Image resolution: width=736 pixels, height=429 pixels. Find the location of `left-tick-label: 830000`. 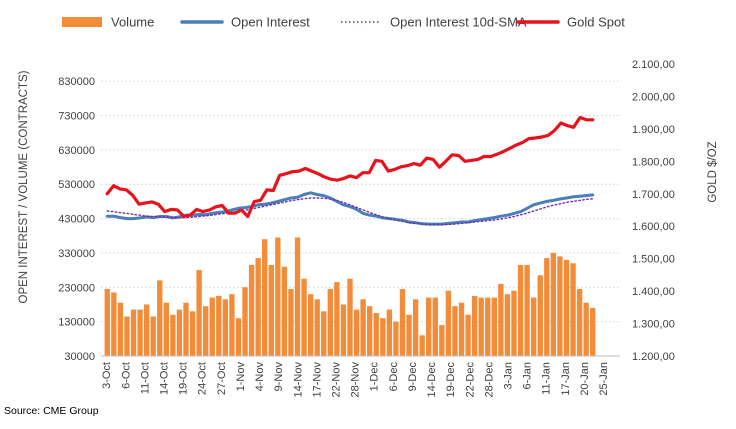

left-tick-label: 830000 is located at coordinates (76, 82).